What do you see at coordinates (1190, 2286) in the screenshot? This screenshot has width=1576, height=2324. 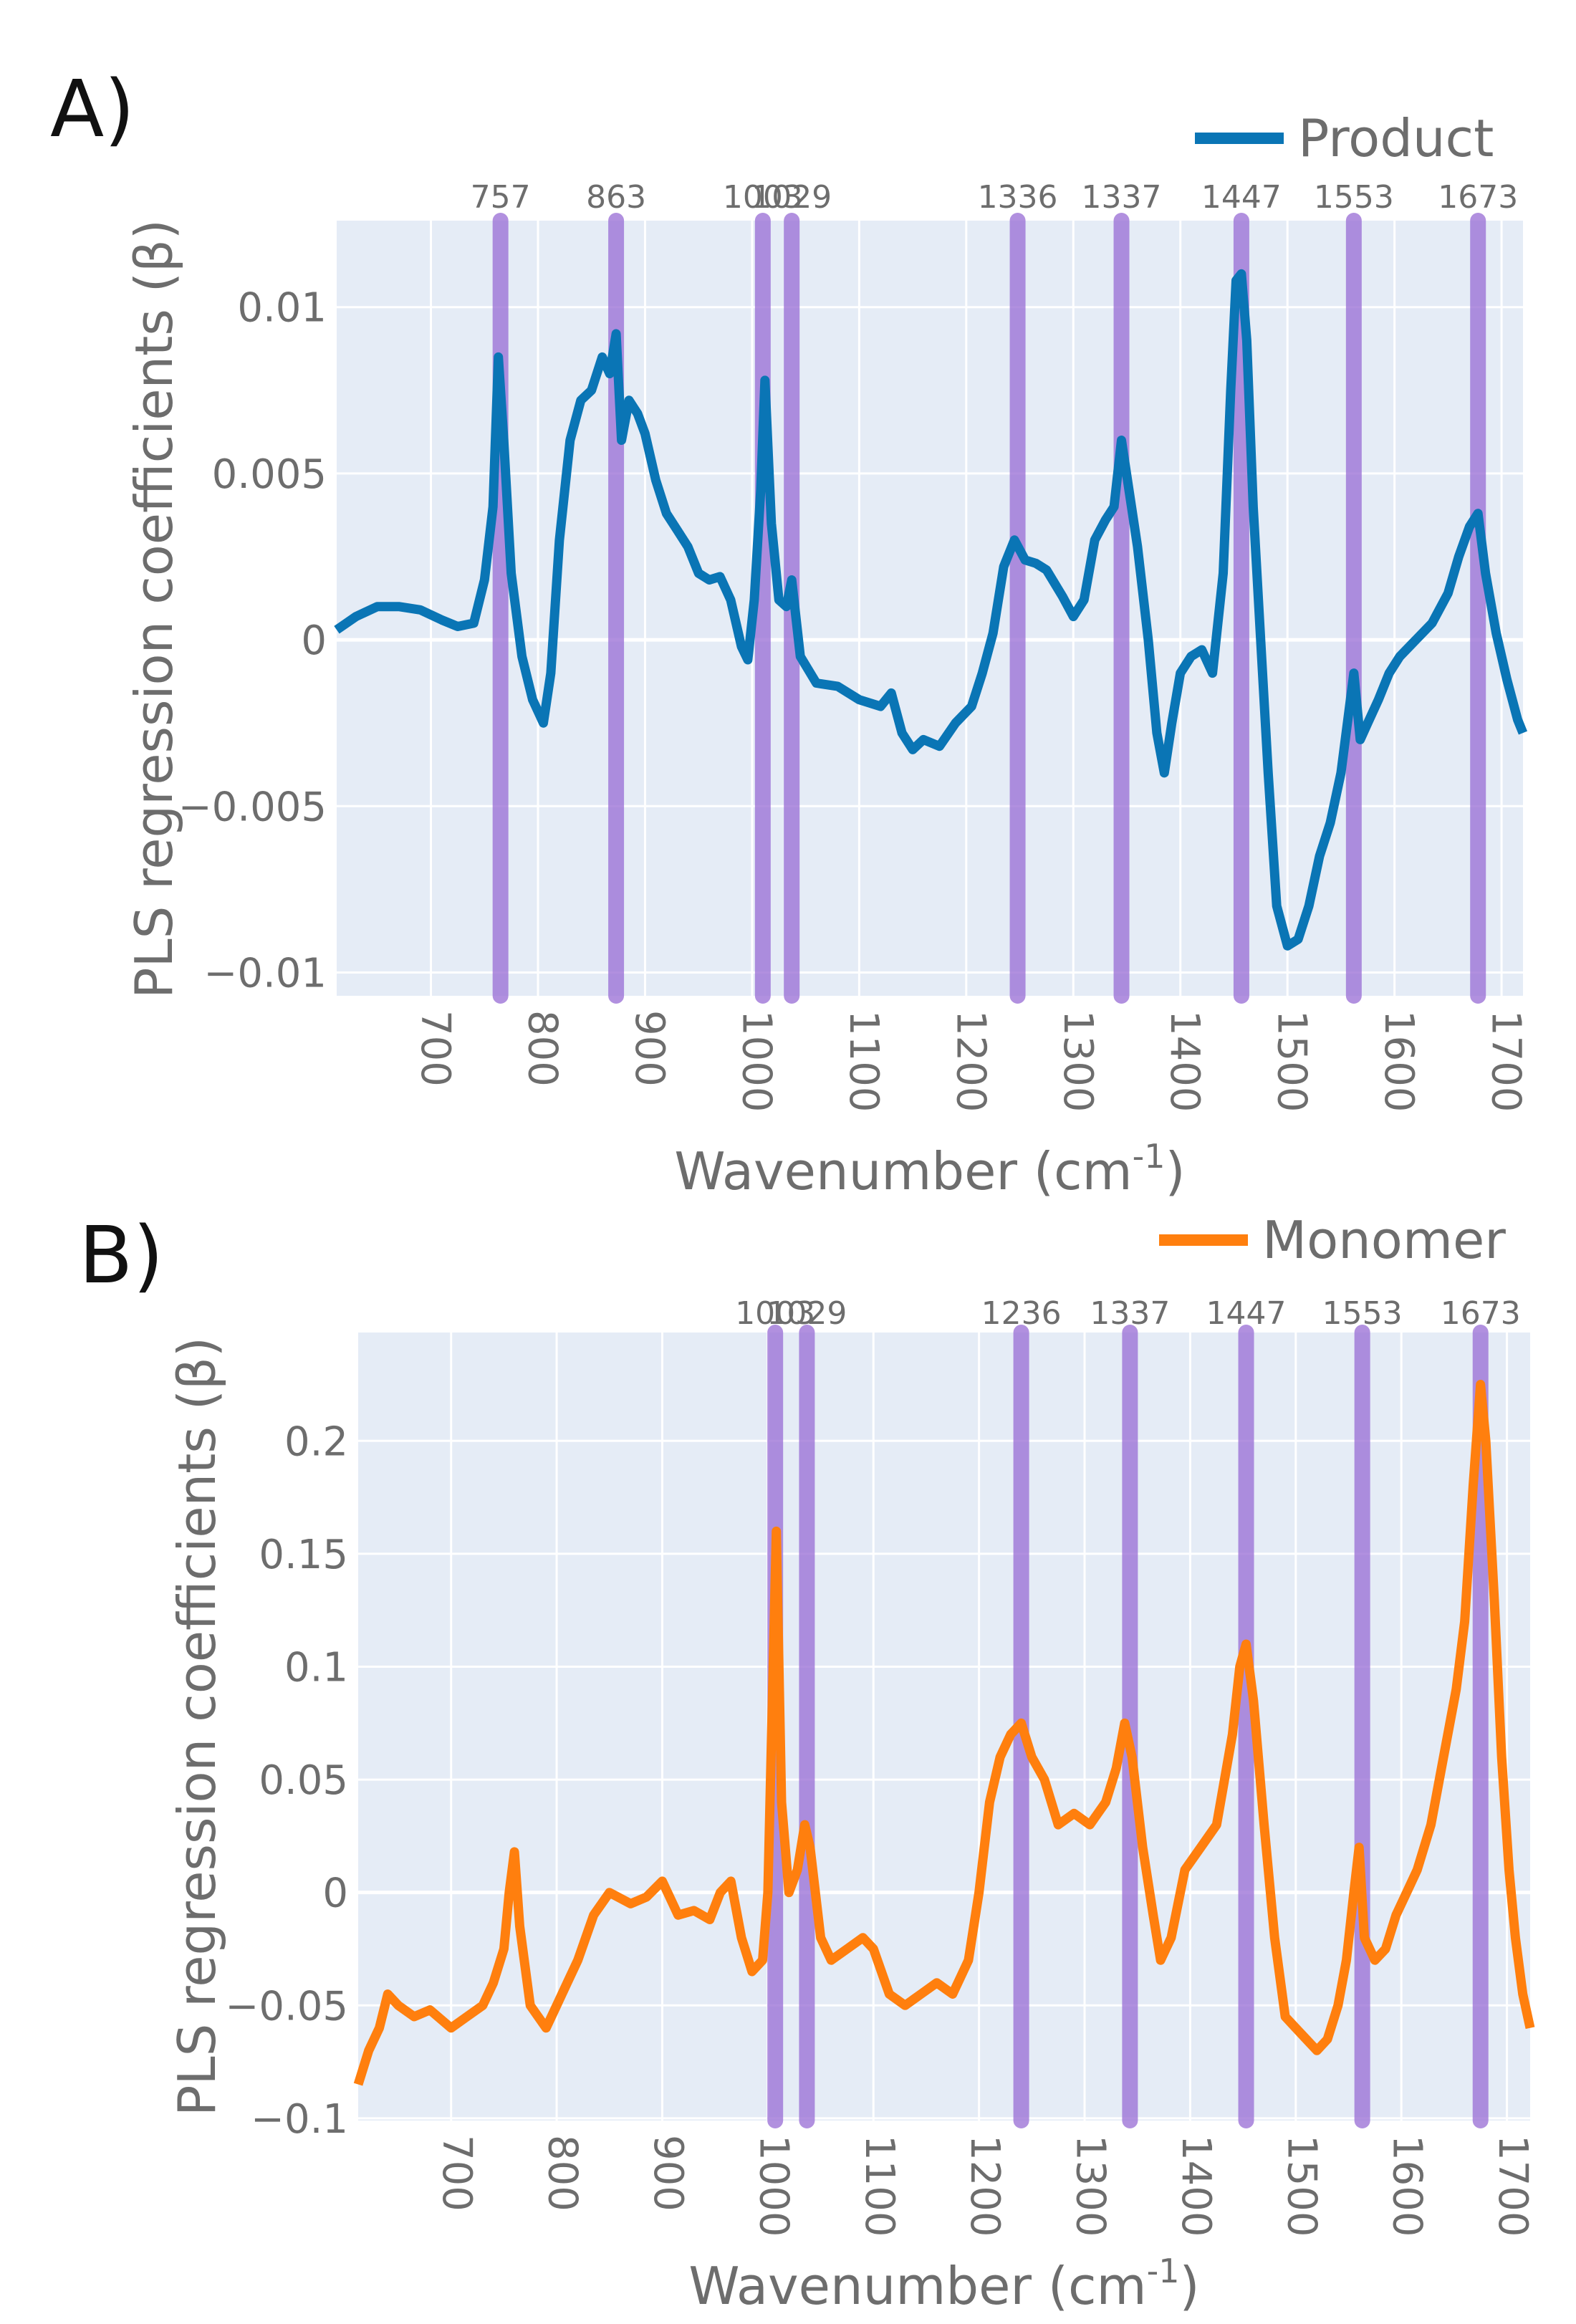 I see `panel-b-x-axis-title-close: )` at bounding box center [1190, 2286].